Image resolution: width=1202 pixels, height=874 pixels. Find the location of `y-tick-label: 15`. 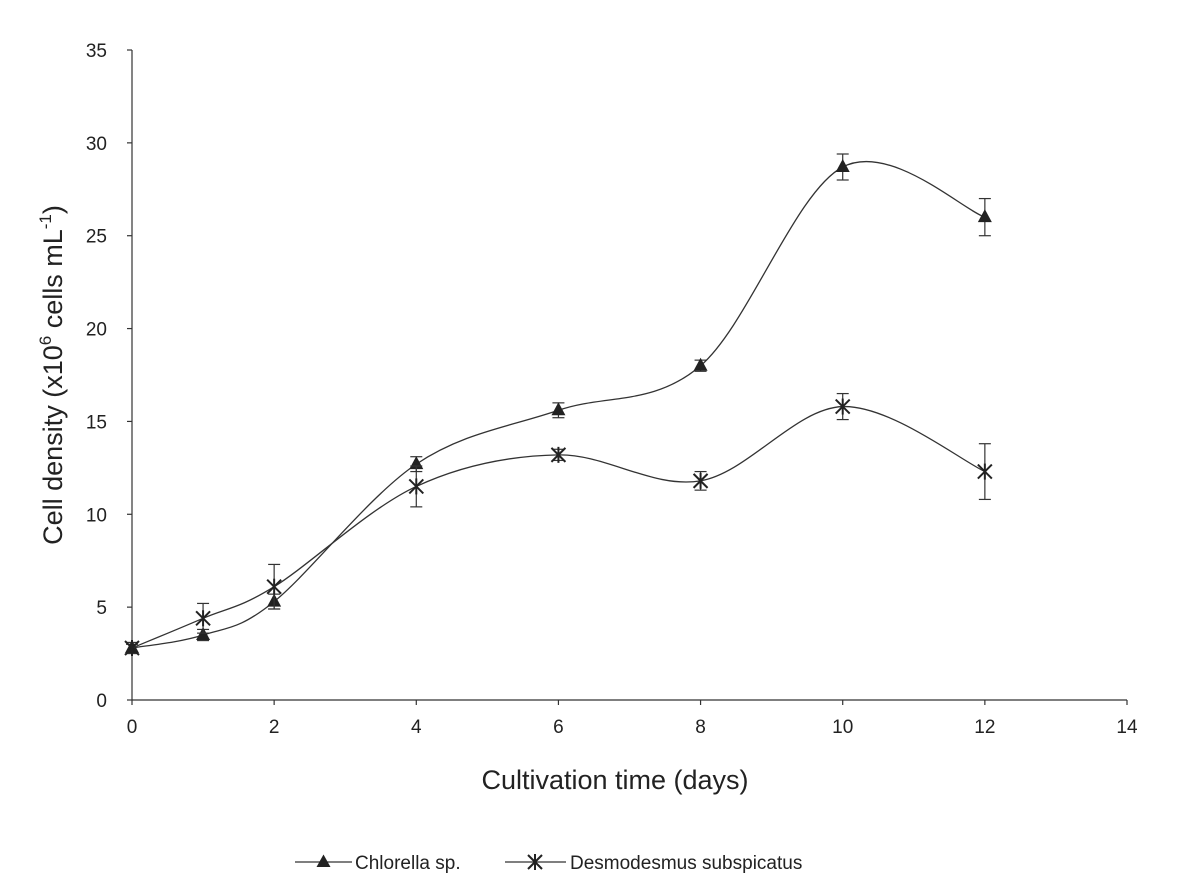

y-tick-label: 15 is located at coordinates (96, 422).